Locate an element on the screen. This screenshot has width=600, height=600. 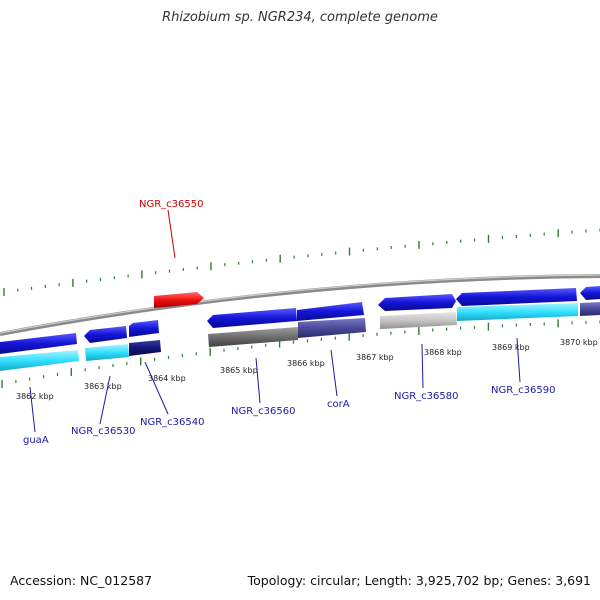
kbp-label: 3863 kbp is located at coordinates (103, 386).